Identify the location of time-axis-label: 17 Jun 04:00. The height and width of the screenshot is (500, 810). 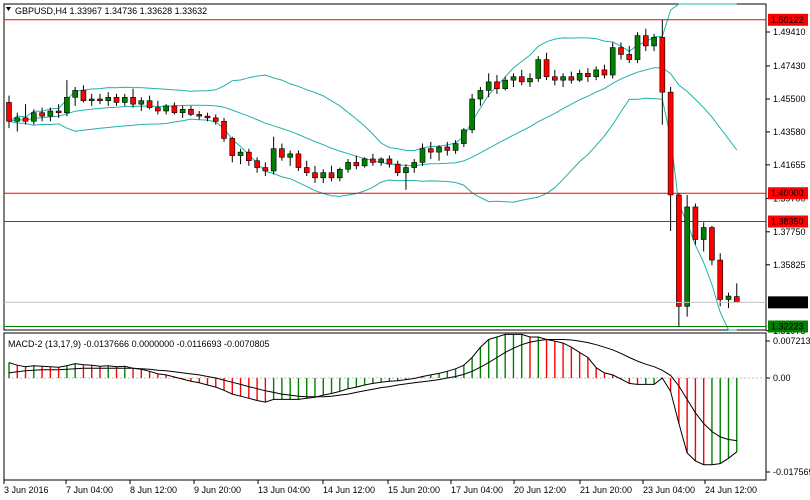
(477, 490).